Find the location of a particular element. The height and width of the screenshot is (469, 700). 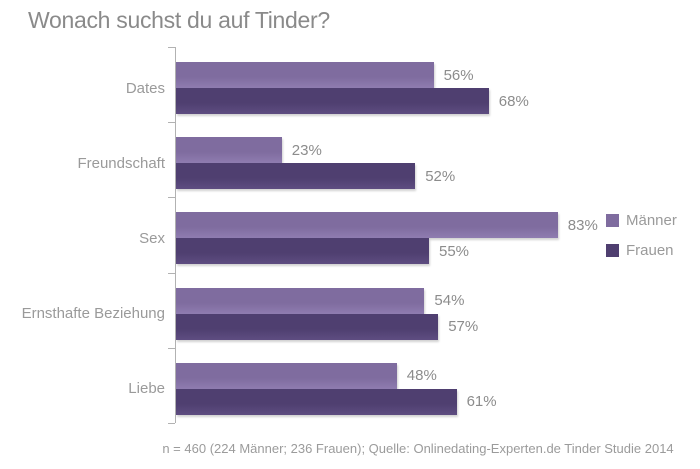

value-label-maenner: 54% is located at coordinates (449, 301).